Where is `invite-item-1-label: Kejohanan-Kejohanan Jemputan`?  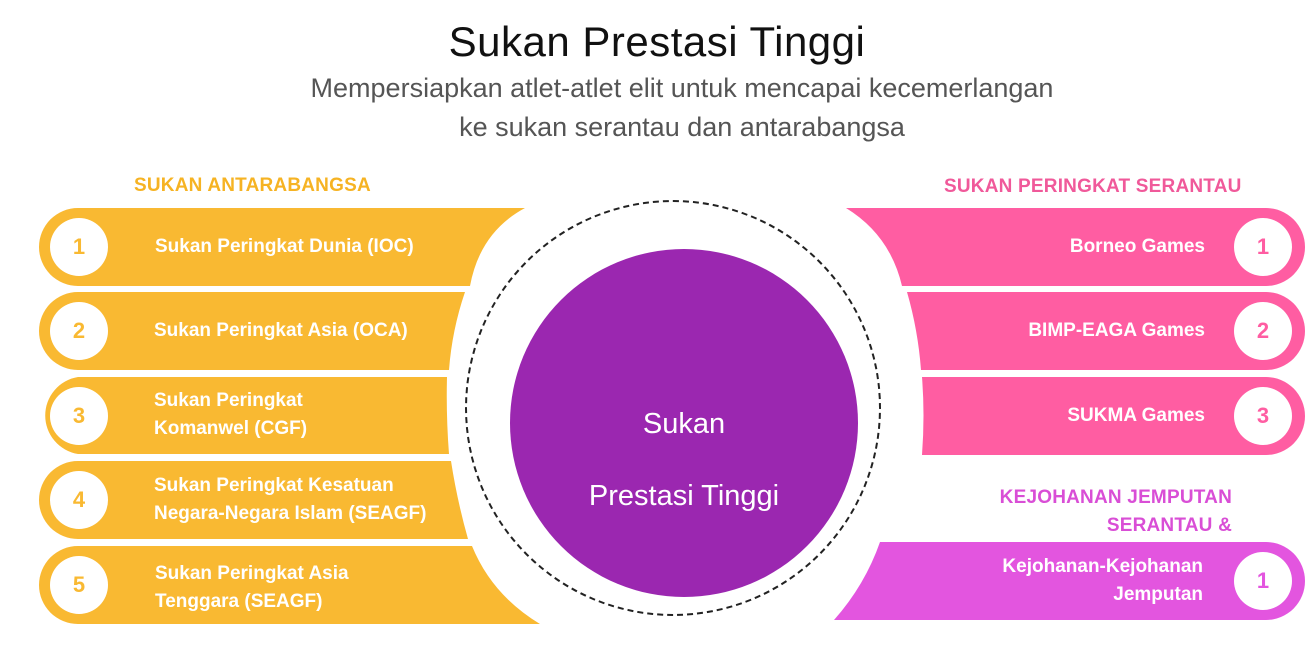
invite-item-1-label: Kejohanan-Kejohanan Jemputan is located at coordinates (1051, 581).